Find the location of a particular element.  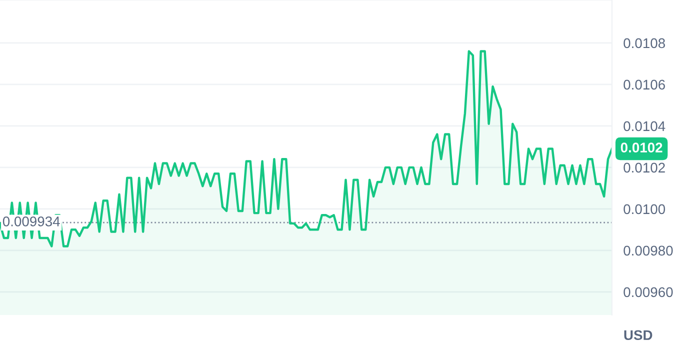

y-tick-label: 0.0104 is located at coordinates (645, 126).